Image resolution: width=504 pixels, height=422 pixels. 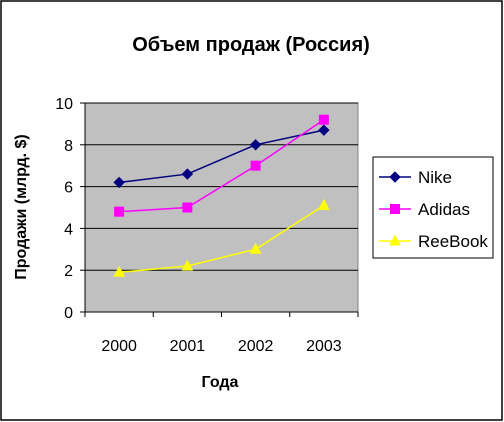 What do you see at coordinates (453, 241) in the screenshot?
I see `legend-label-reebook: ReeBook` at bounding box center [453, 241].